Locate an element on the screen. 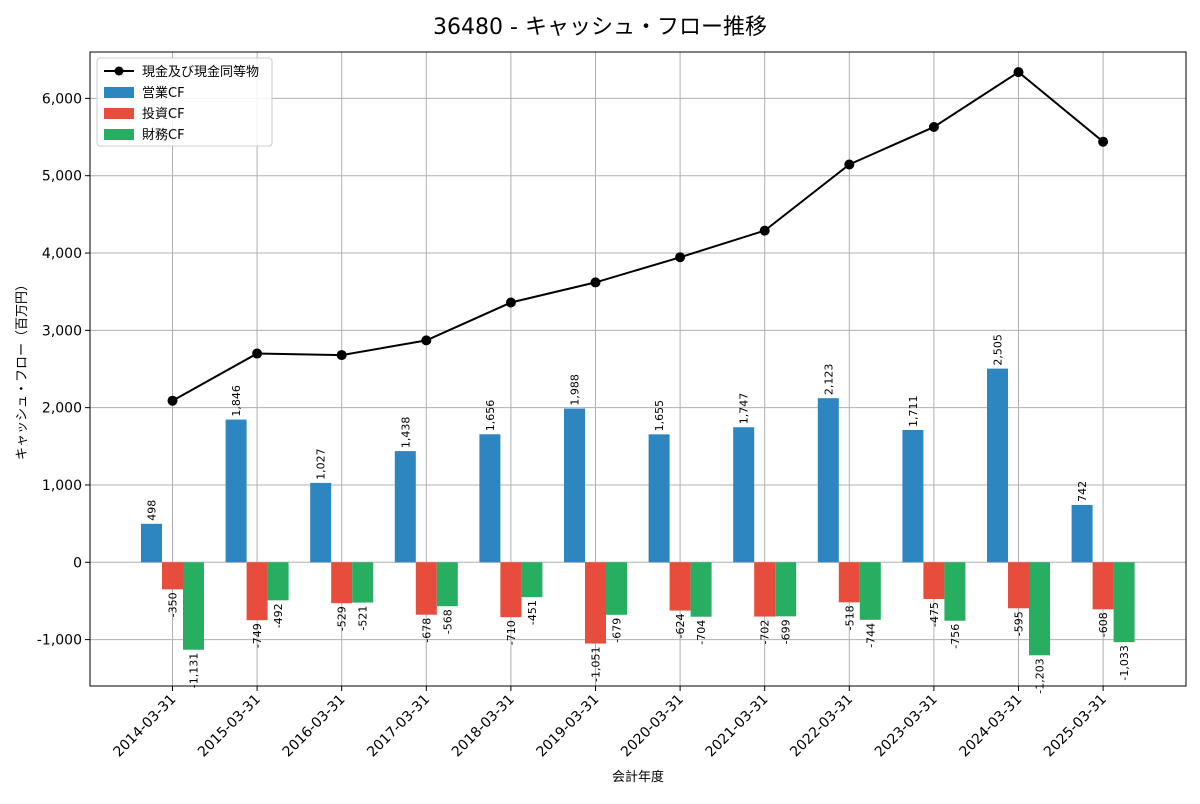 The image size is (1200, 804). data-label: -492 is located at coordinates (278, 615).